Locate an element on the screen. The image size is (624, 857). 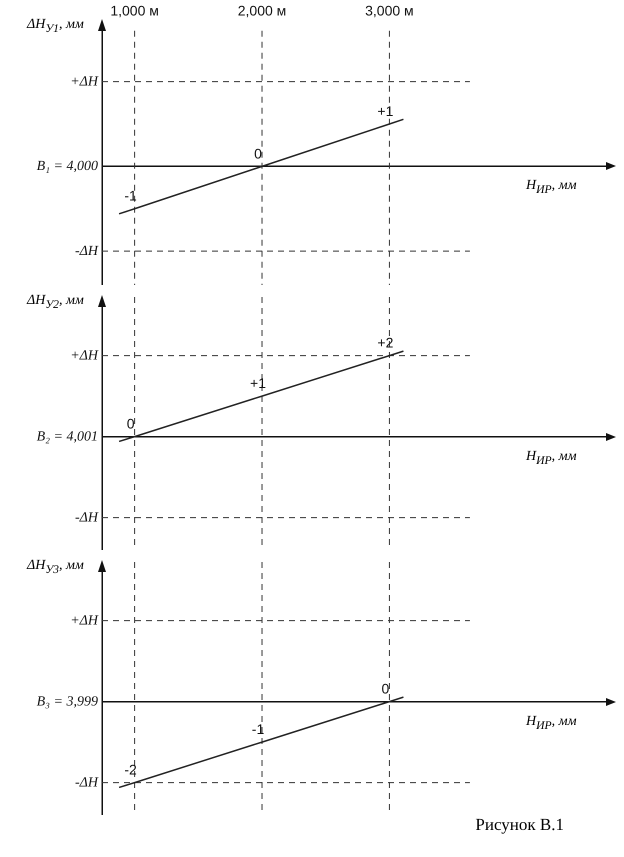
text: Рисунок В.1 is located at coordinates (519, 825).